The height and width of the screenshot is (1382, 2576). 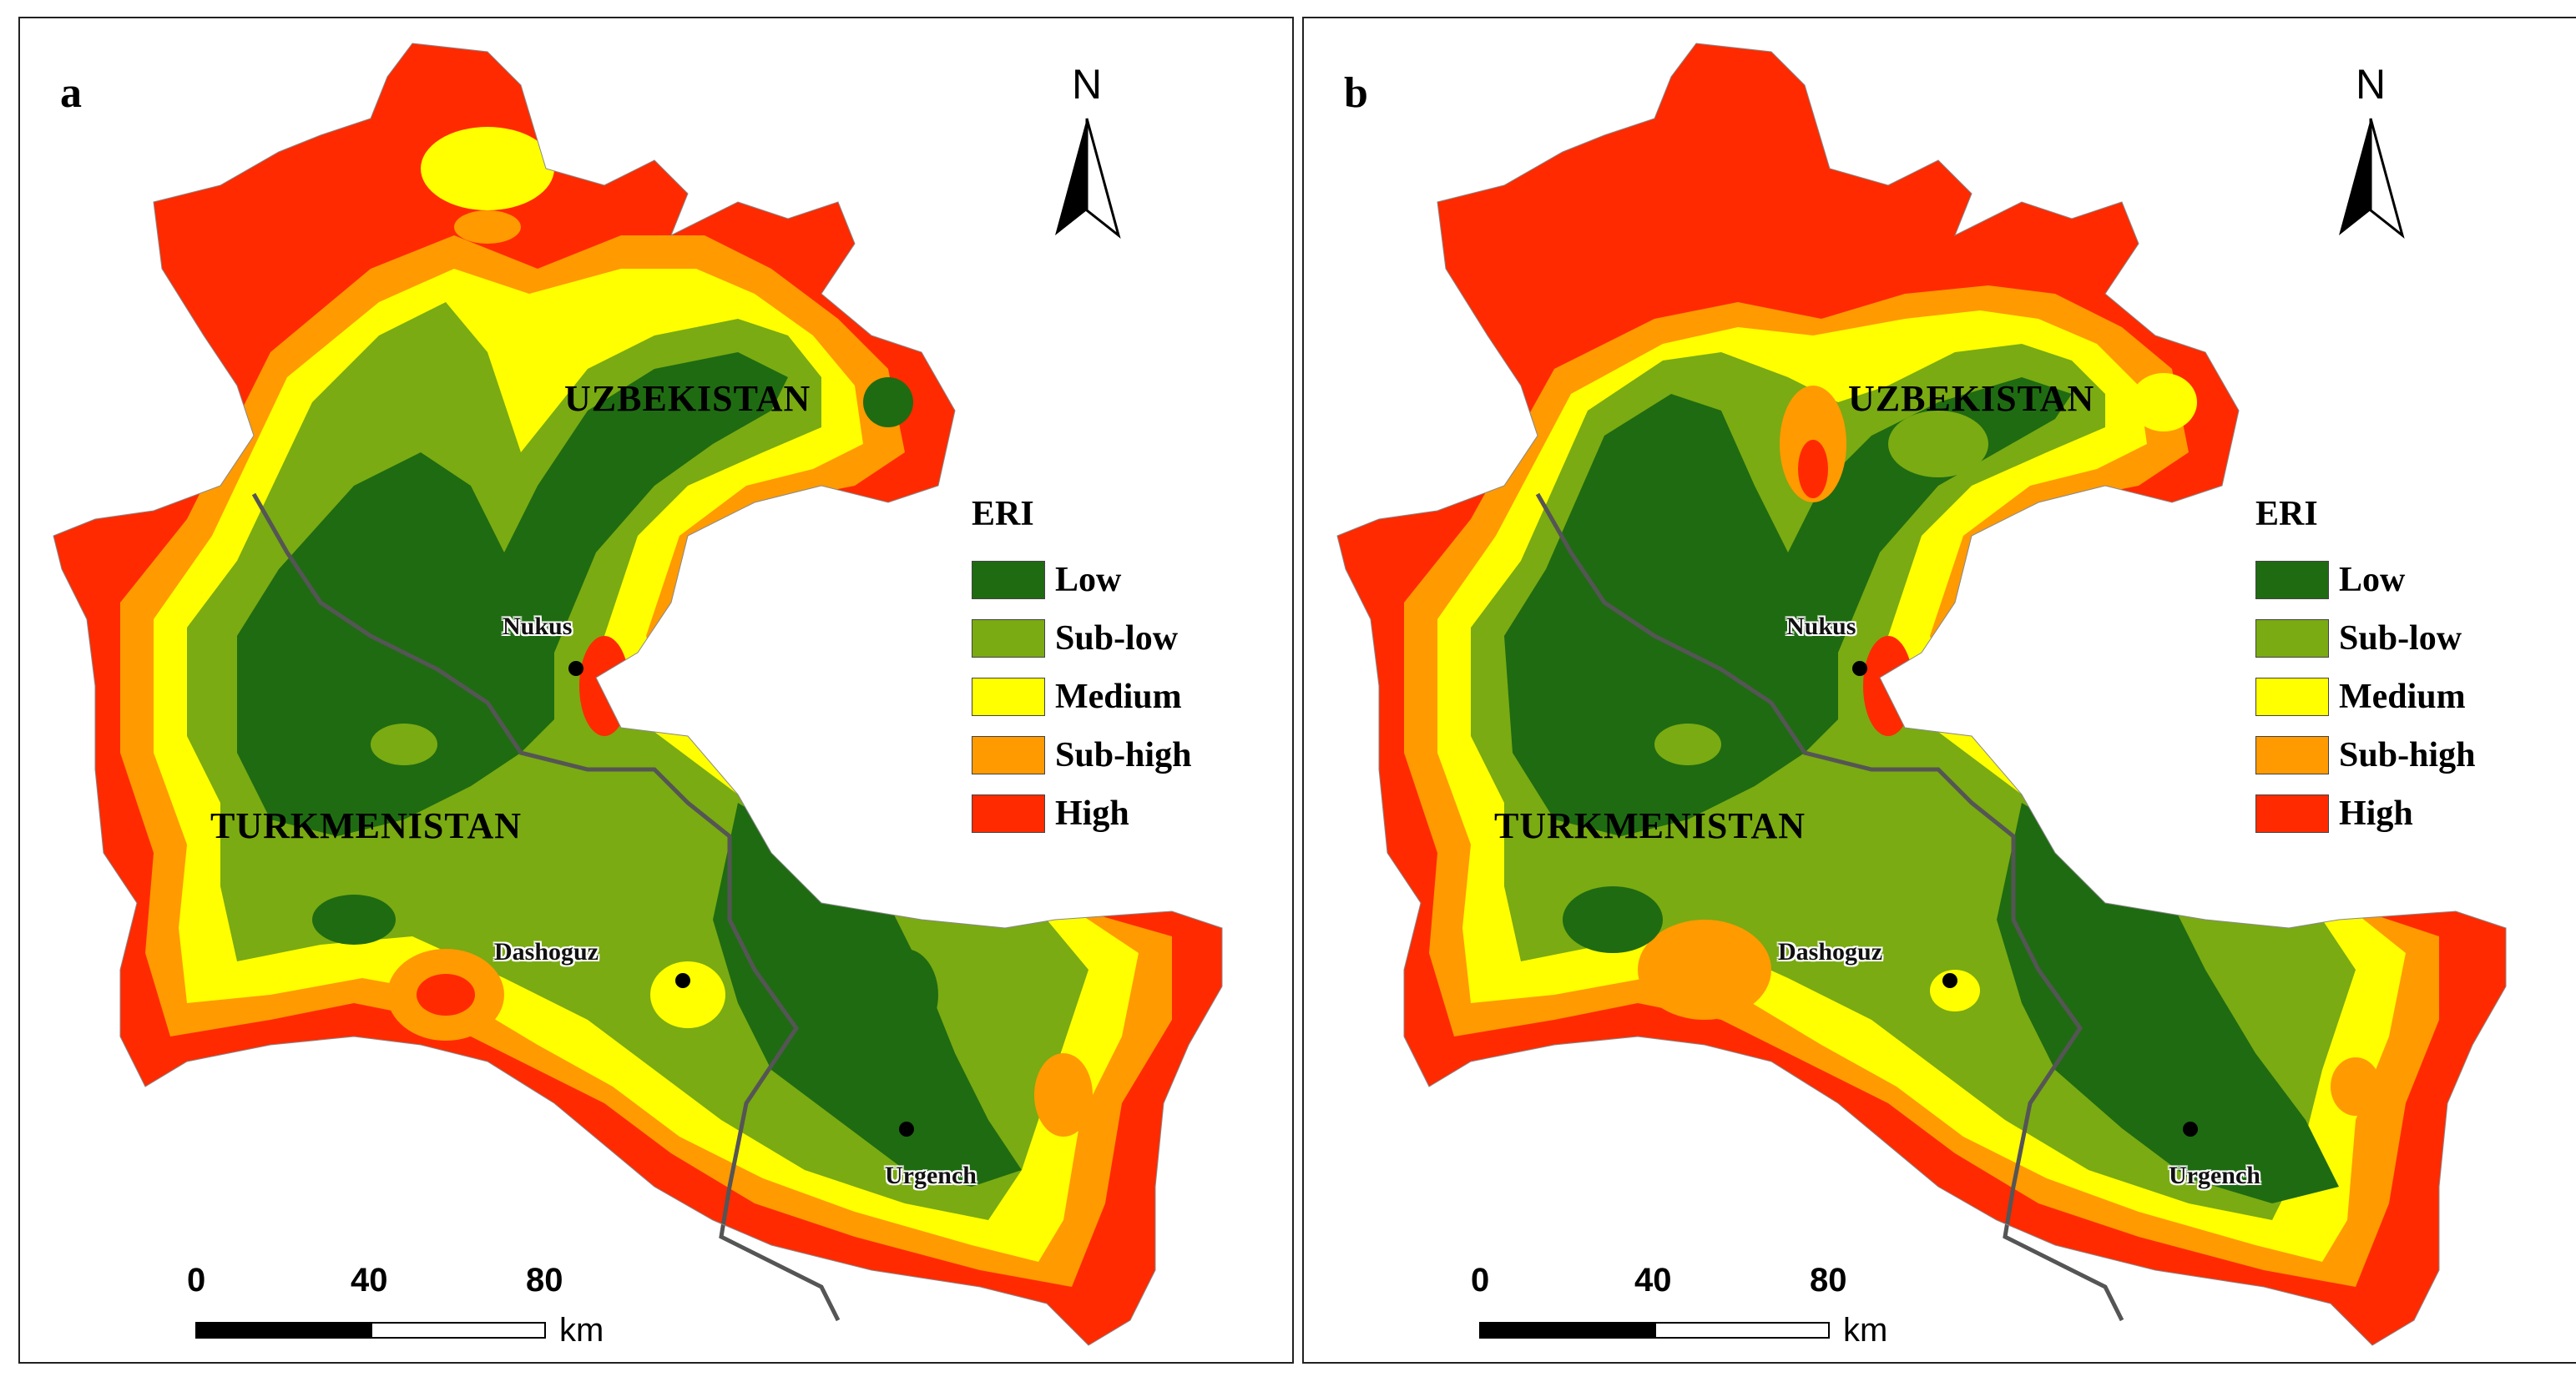 What do you see at coordinates (1356, 93) in the screenshot?
I see `panel-label: b` at bounding box center [1356, 93].